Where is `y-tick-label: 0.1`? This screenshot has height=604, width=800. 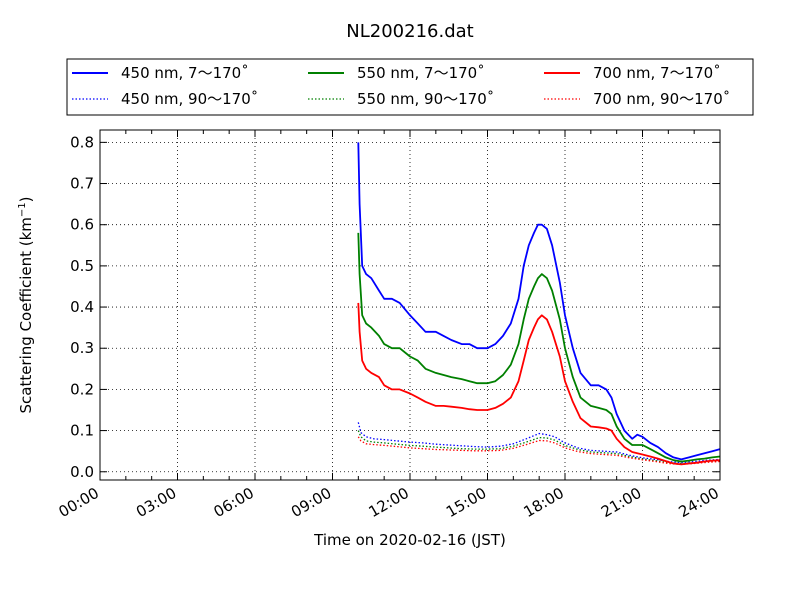 y-tick-label: 0.1 is located at coordinates (82, 431).